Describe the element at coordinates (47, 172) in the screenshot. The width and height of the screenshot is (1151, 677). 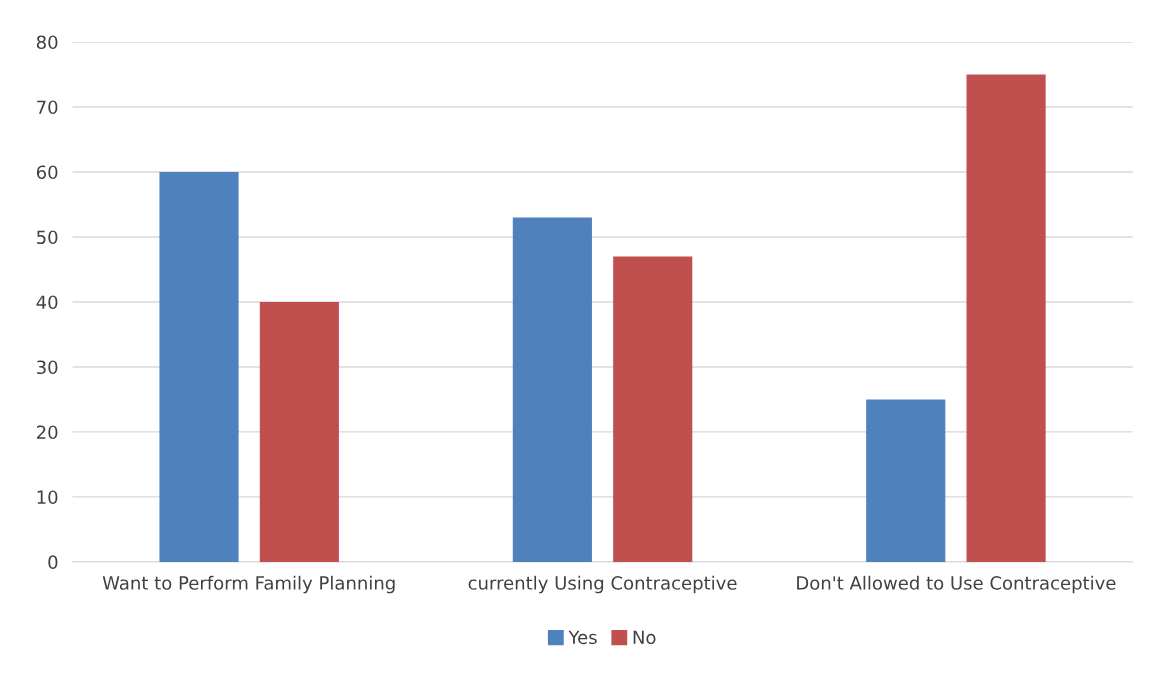
I see `y-tick-label: 60` at that location.